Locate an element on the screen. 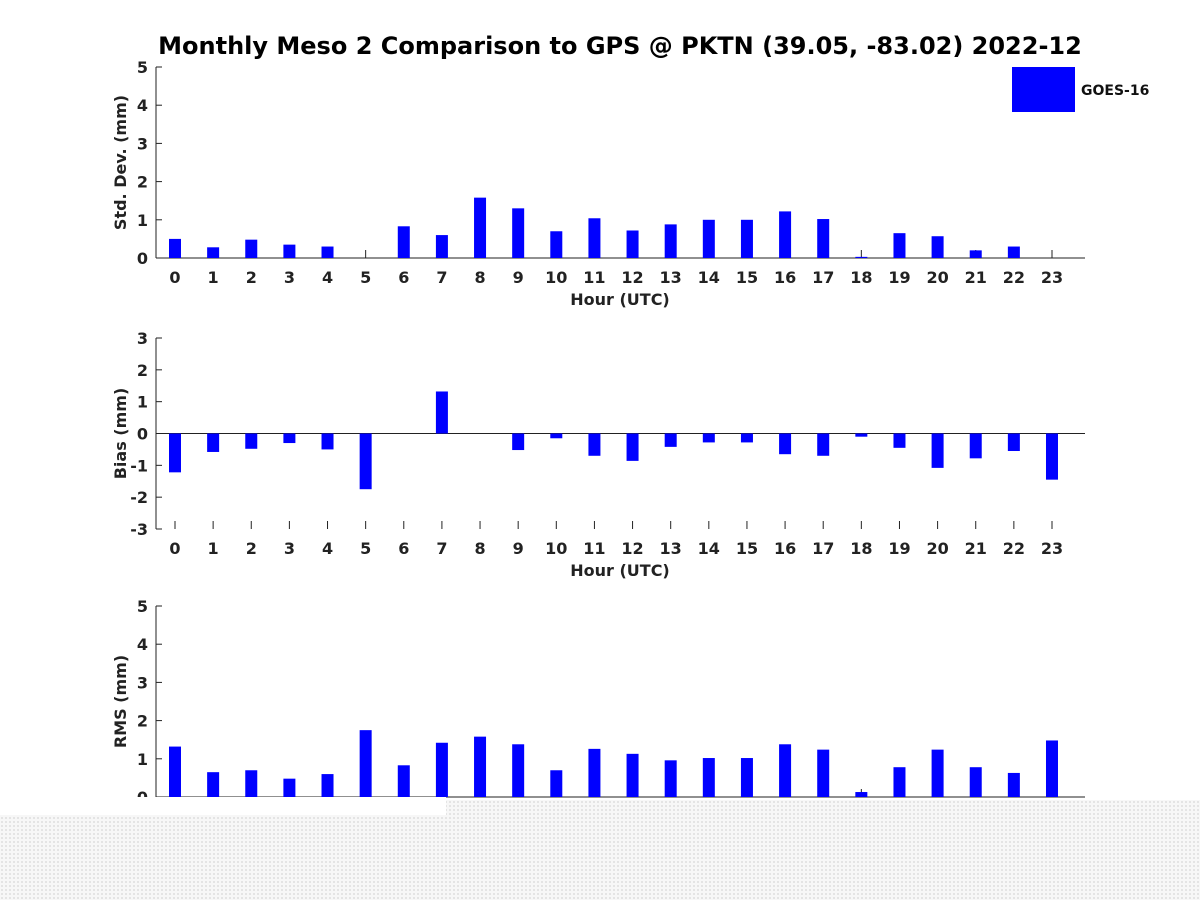 The height and width of the screenshot is (900, 1200). bias-x-tick-label: 15 is located at coordinates (747, 548).